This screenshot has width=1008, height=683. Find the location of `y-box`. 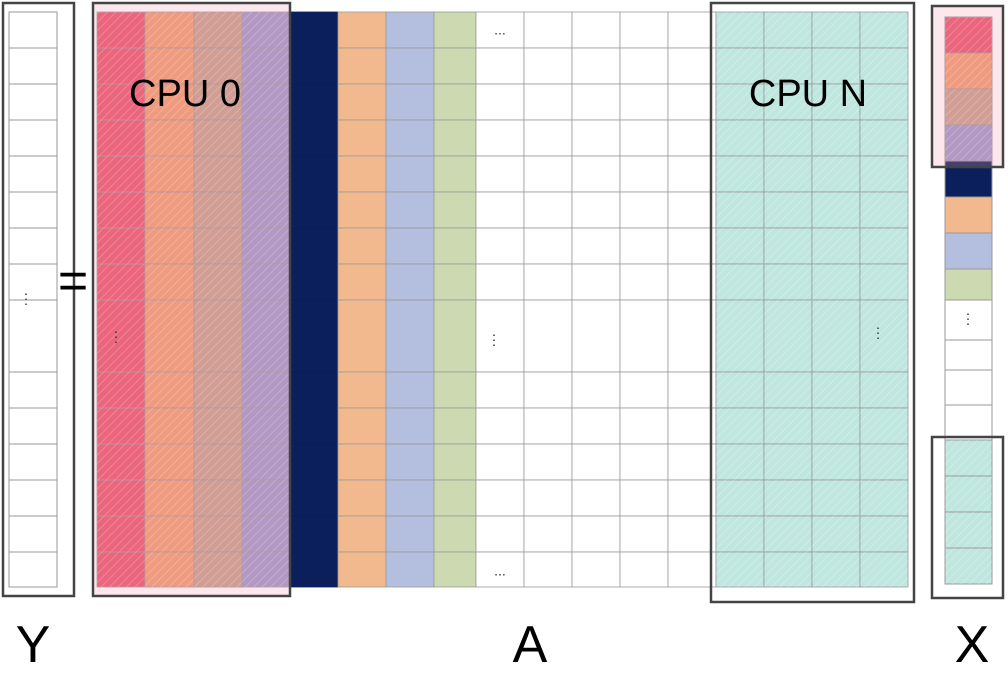

y-box is located at coordinates (38, 299).